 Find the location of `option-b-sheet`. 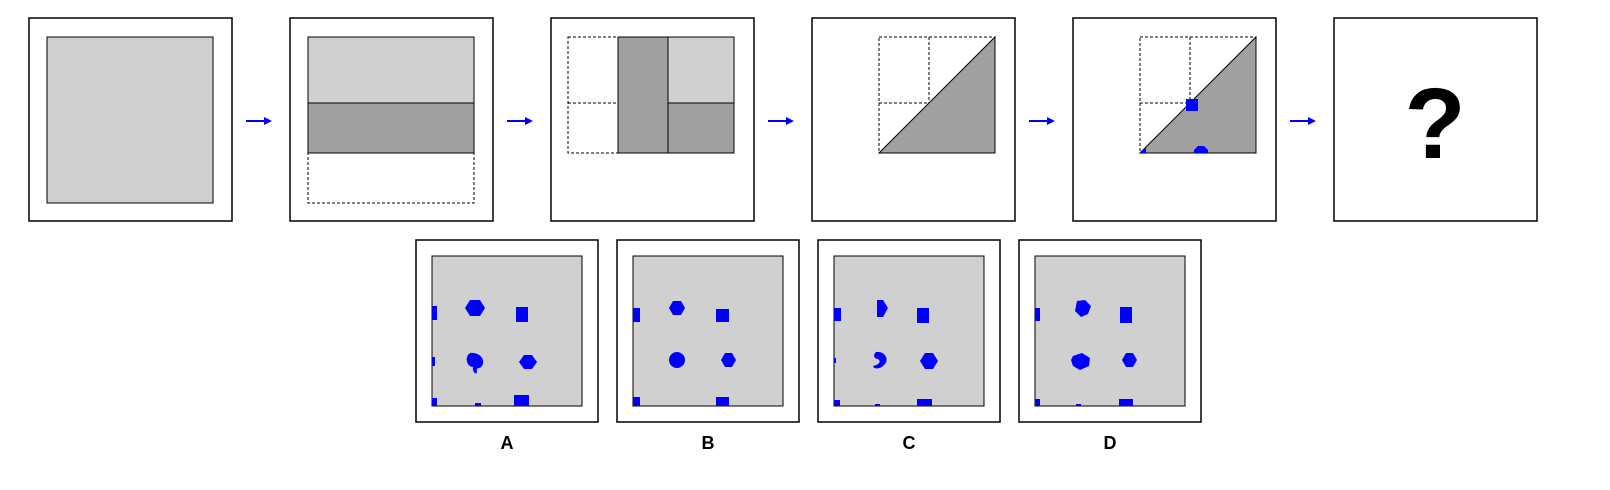

option-b-sheet is located at coordinates (708, 331).